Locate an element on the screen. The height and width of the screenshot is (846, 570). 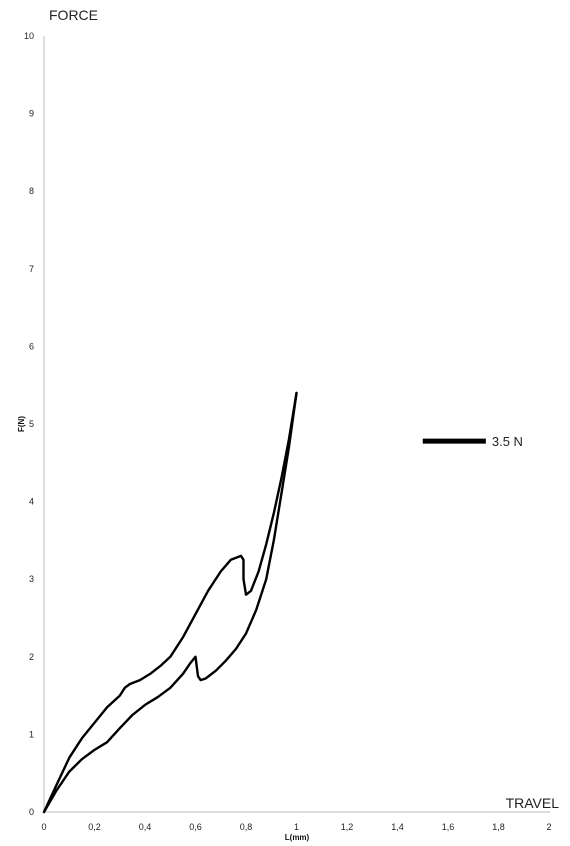
x-tick-label: 1,8 is located at coordinates (498, 827).